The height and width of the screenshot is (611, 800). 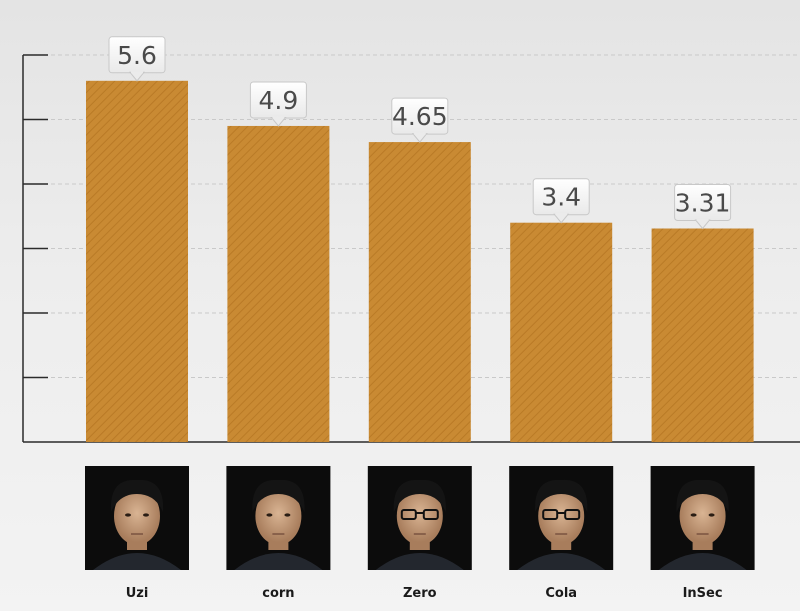 I want to click on data-label-bubble: 4.9, so click(x=278, y=104).